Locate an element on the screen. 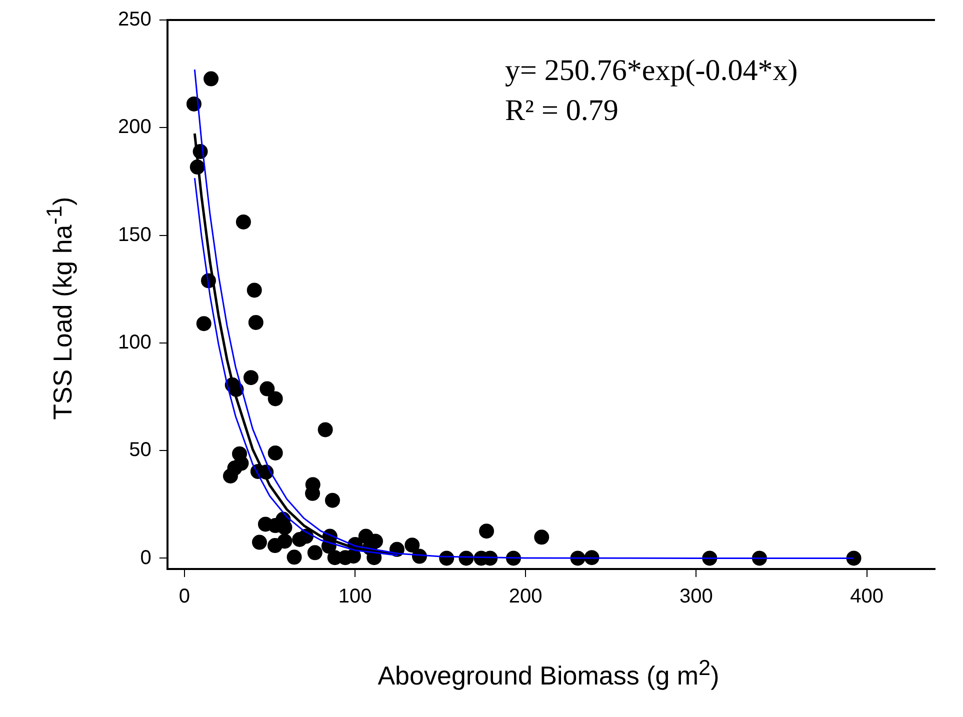  annotation: y= 250.76*exp(-0.04*x) is located at coordinates (651, 70).